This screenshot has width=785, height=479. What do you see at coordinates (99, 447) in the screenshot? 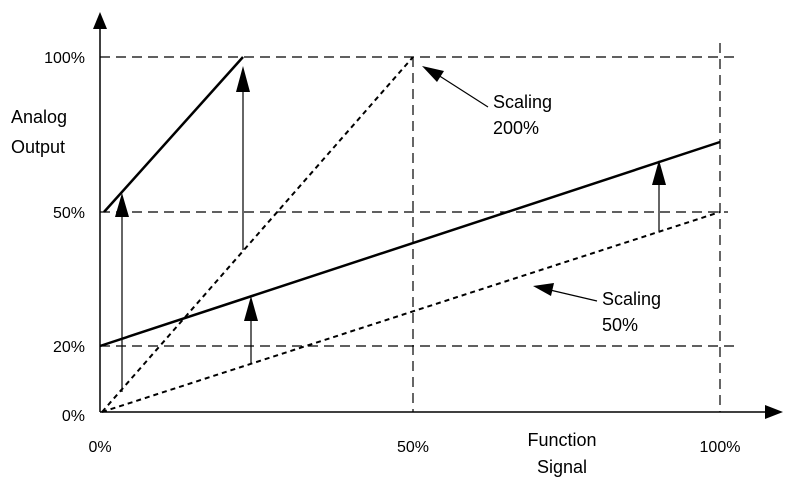
I see `x-tick-label: 0%` at bounding box center [99, 447].